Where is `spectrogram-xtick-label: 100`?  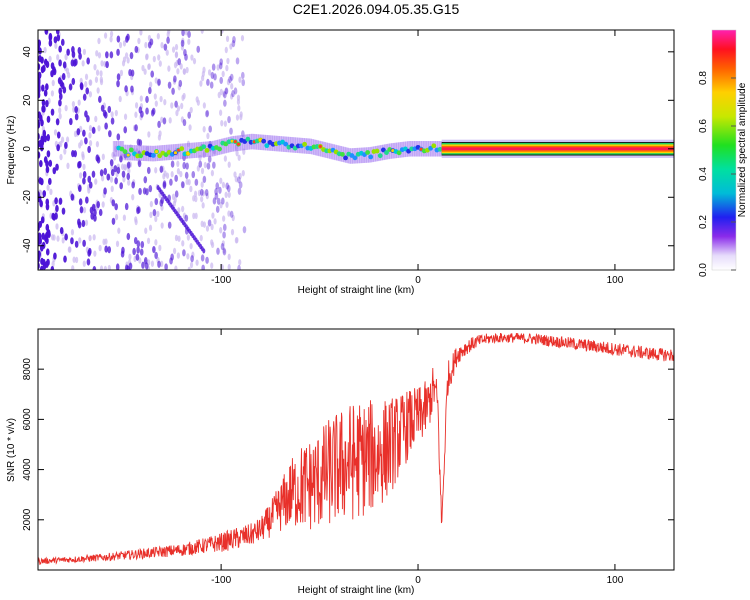
spectrogram-xtick-label: 100 is located at coordinates (615, 280).